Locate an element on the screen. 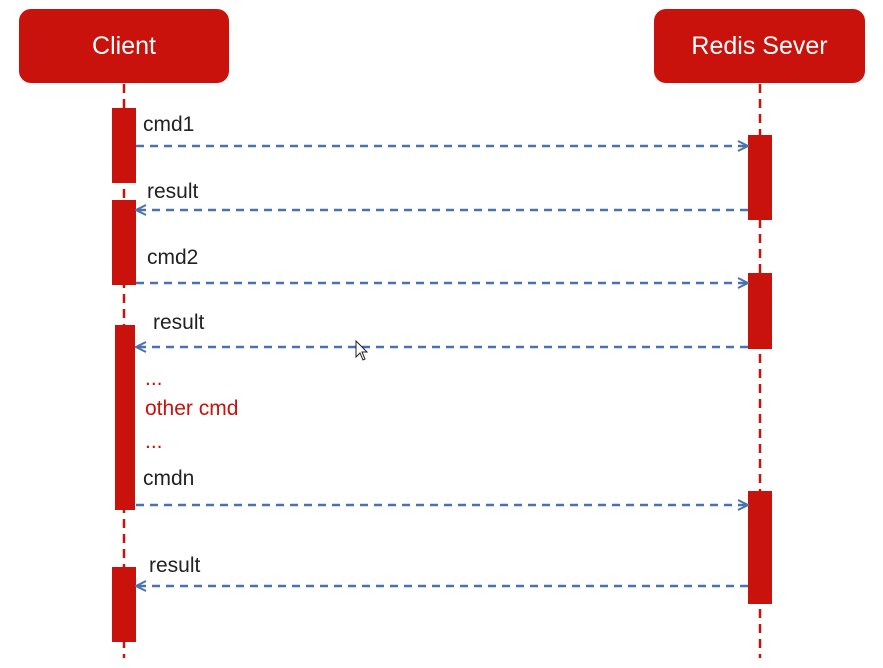 Image resolution: width=883 pixels, height=668 pixels. message-label-result-1: result is located at coordinates (172, 191).